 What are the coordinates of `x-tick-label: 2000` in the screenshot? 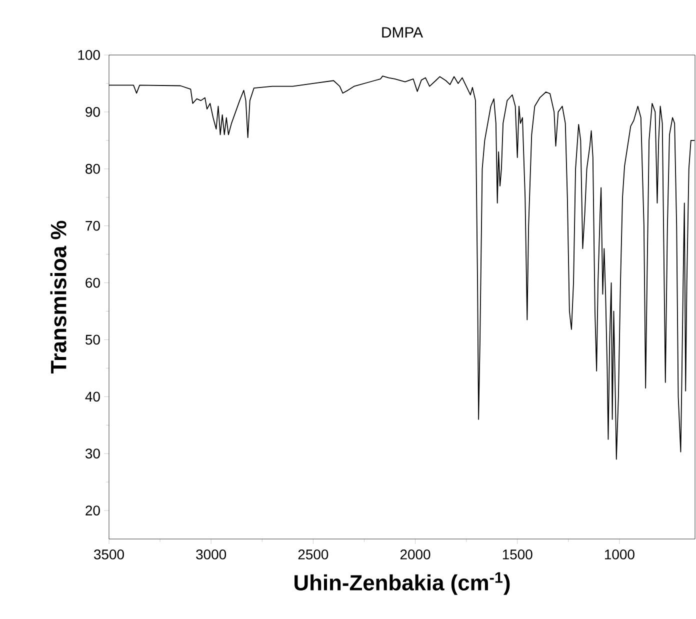 It's located at (415, 555).